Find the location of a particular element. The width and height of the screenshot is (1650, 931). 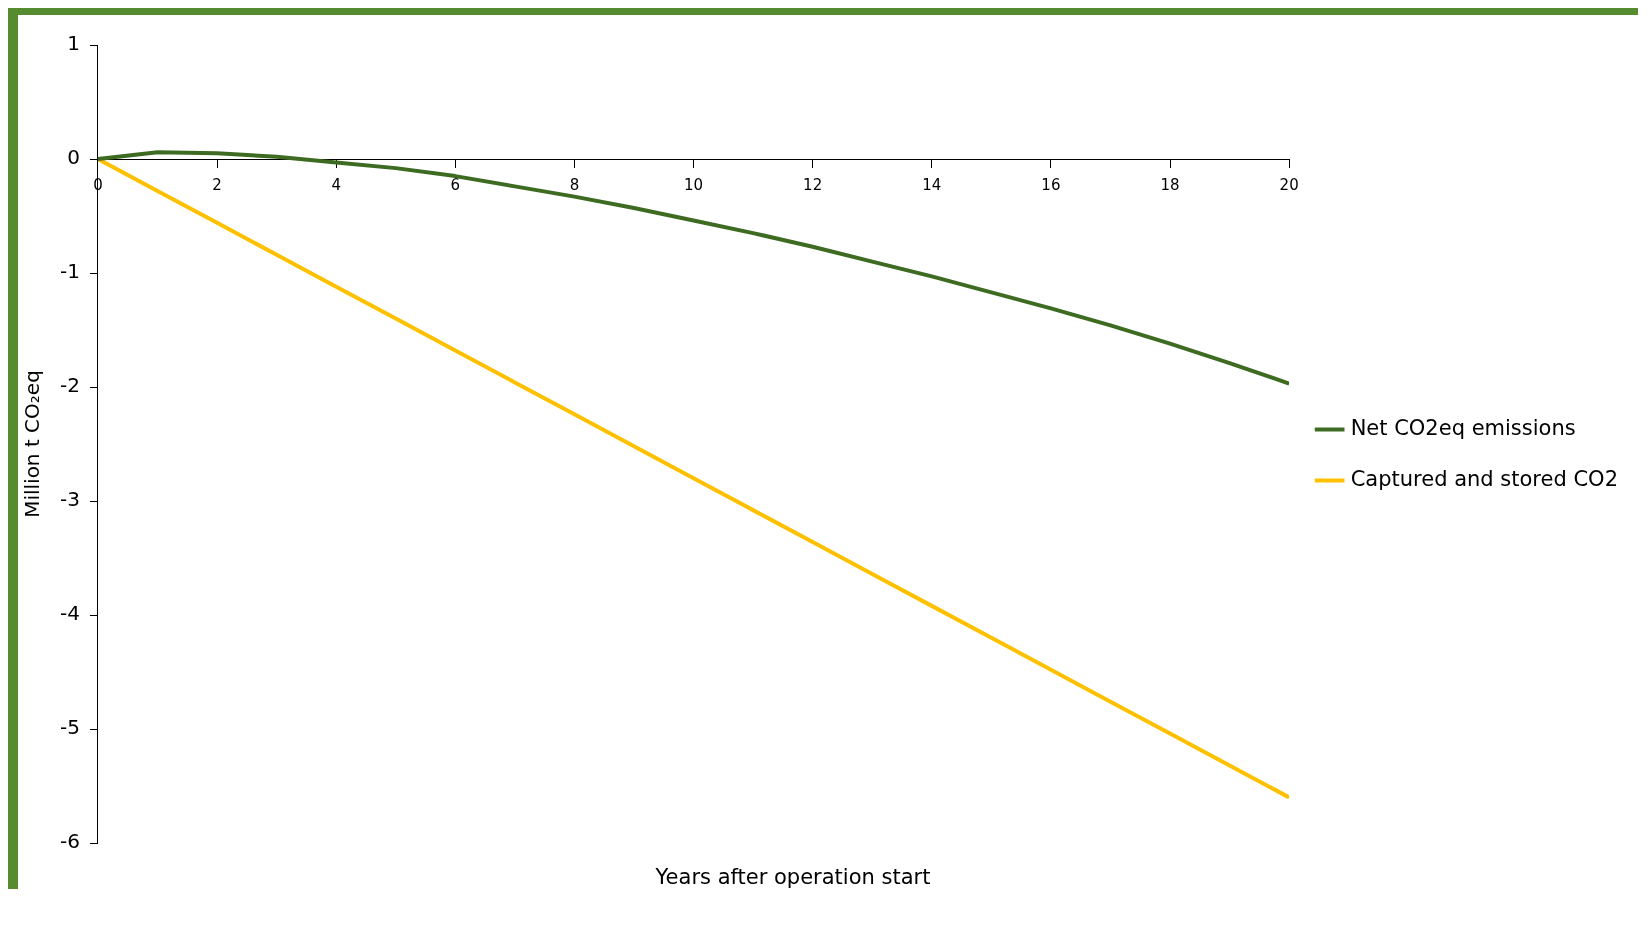

x-tick-label: 2 is located at coordinates (217, 184).